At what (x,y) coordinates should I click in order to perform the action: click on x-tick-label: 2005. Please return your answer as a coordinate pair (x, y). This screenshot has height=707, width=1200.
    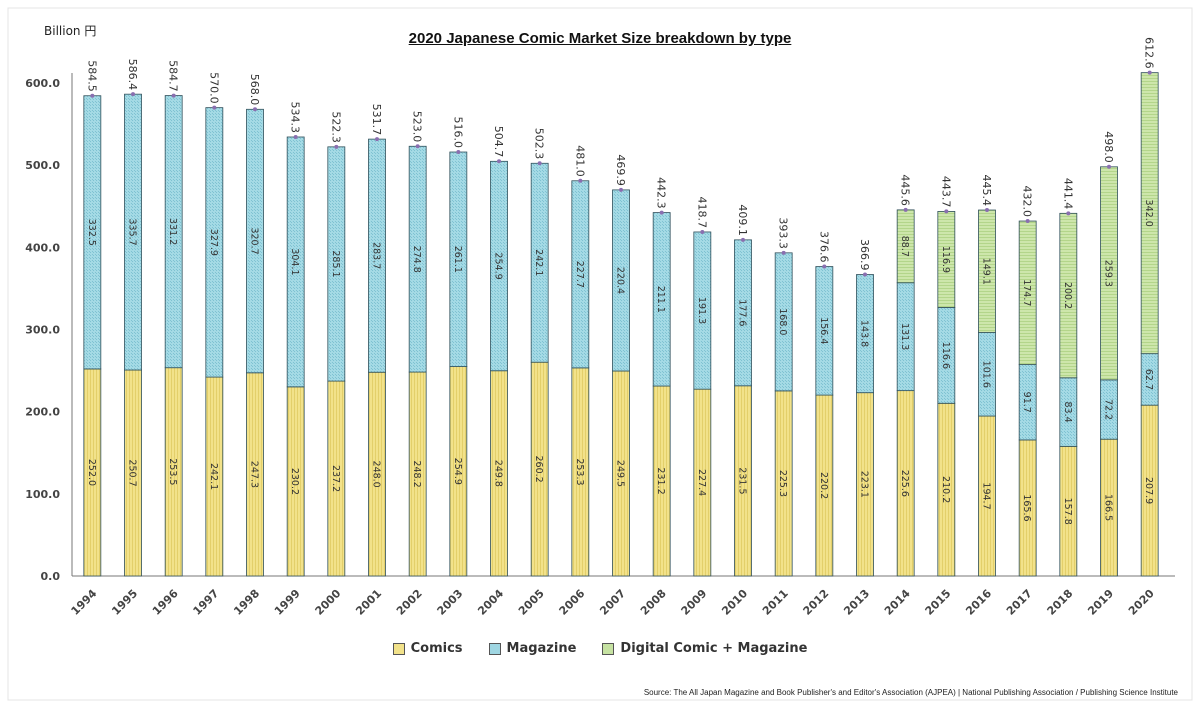
    Looking at the image, I should click on (531, 602).